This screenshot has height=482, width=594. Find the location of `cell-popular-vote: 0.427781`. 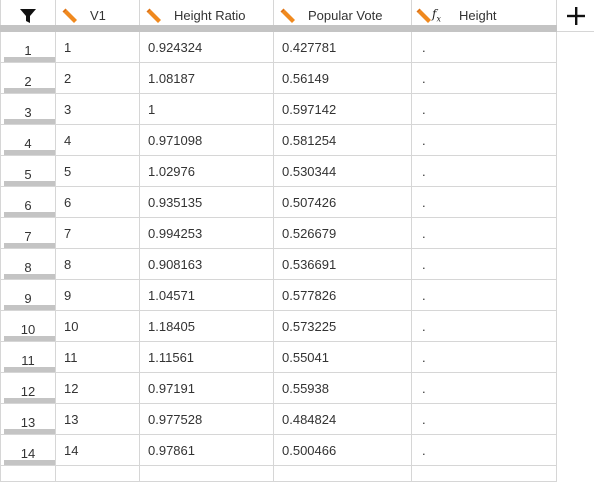

cell-popular-vote: 0.427781 is located at coordinates (343, 47).